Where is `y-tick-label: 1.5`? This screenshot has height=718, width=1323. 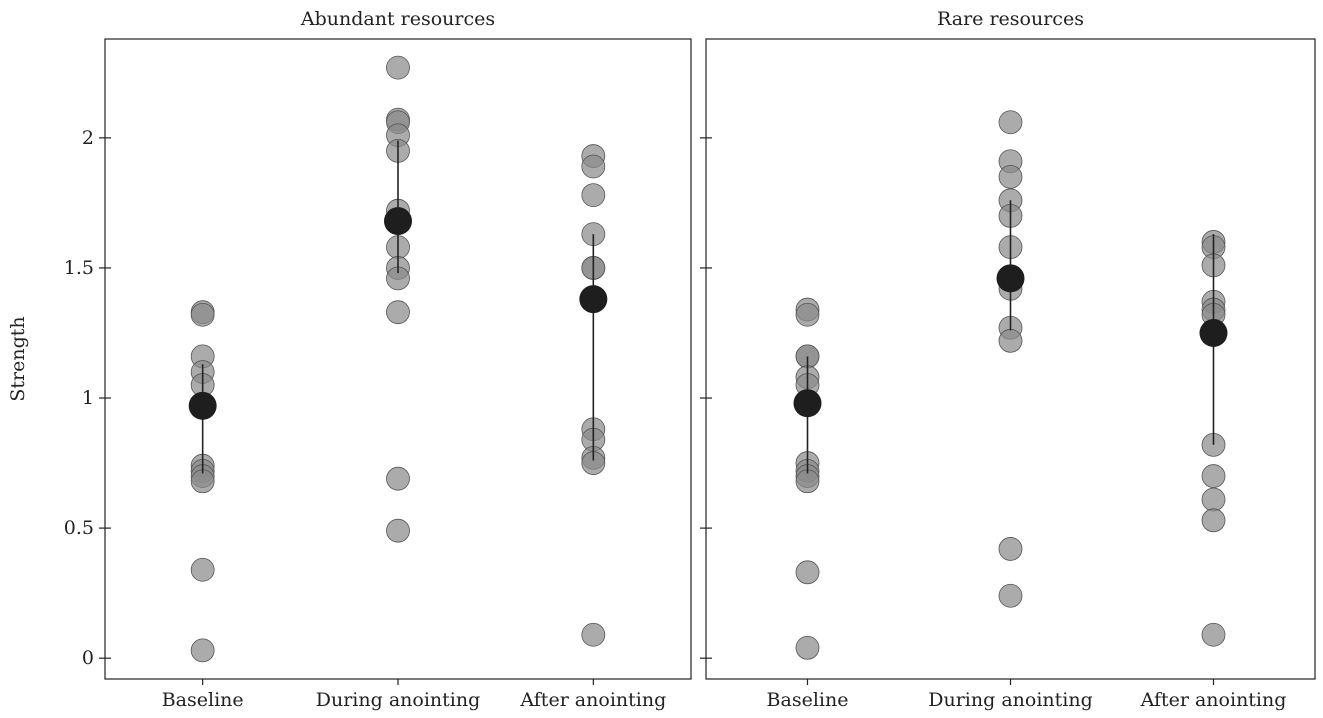 y-tick-label: 1.5 is located at coordinates (79, 268).